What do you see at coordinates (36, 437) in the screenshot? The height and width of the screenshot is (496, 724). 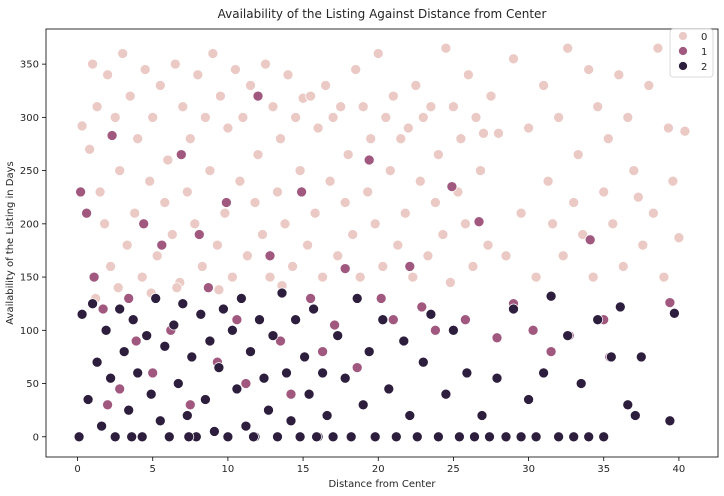 I see `y-tick-label: 0` at bounding box center [36, 437].